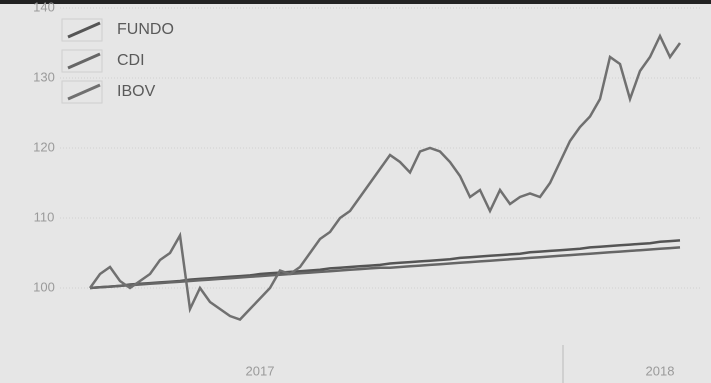  I want to click on legend-label: FUNDO, so click(145, 29).